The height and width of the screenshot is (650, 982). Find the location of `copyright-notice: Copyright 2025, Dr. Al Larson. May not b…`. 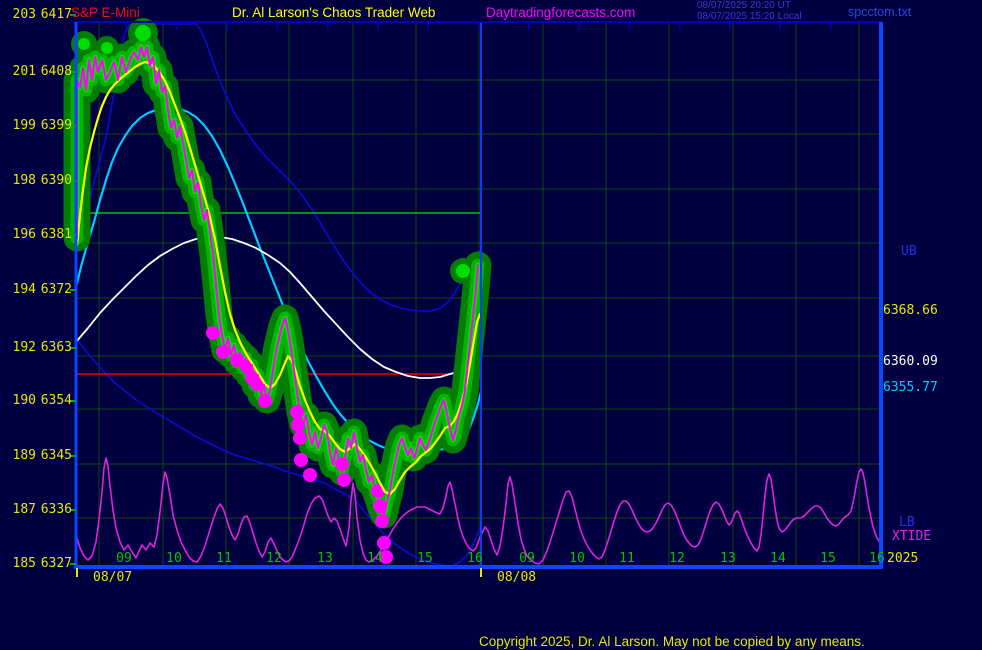

copyright-notice: Copyright 2025, Dr. Al Larson. May not b… is located at coordinates (672, 641).